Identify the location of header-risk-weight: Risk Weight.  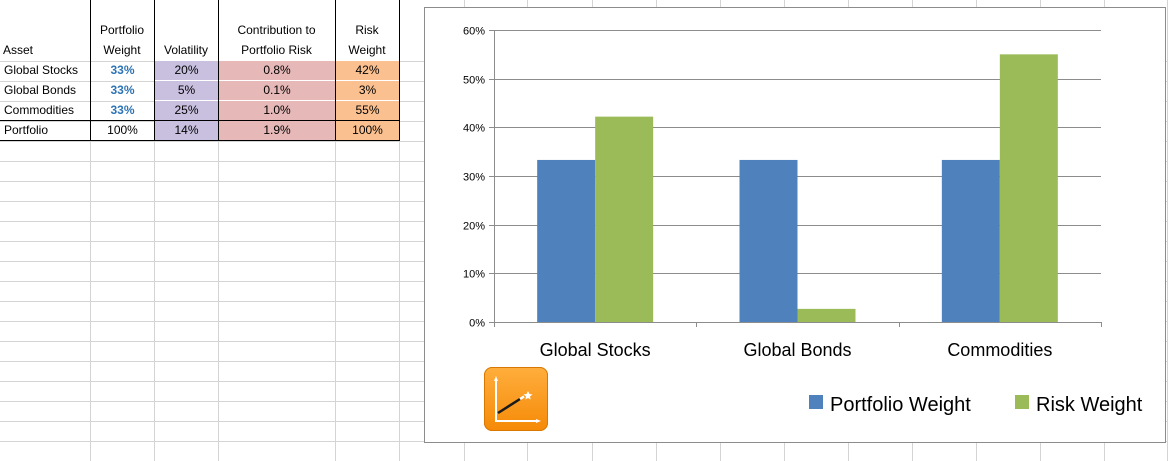
(367, 30).